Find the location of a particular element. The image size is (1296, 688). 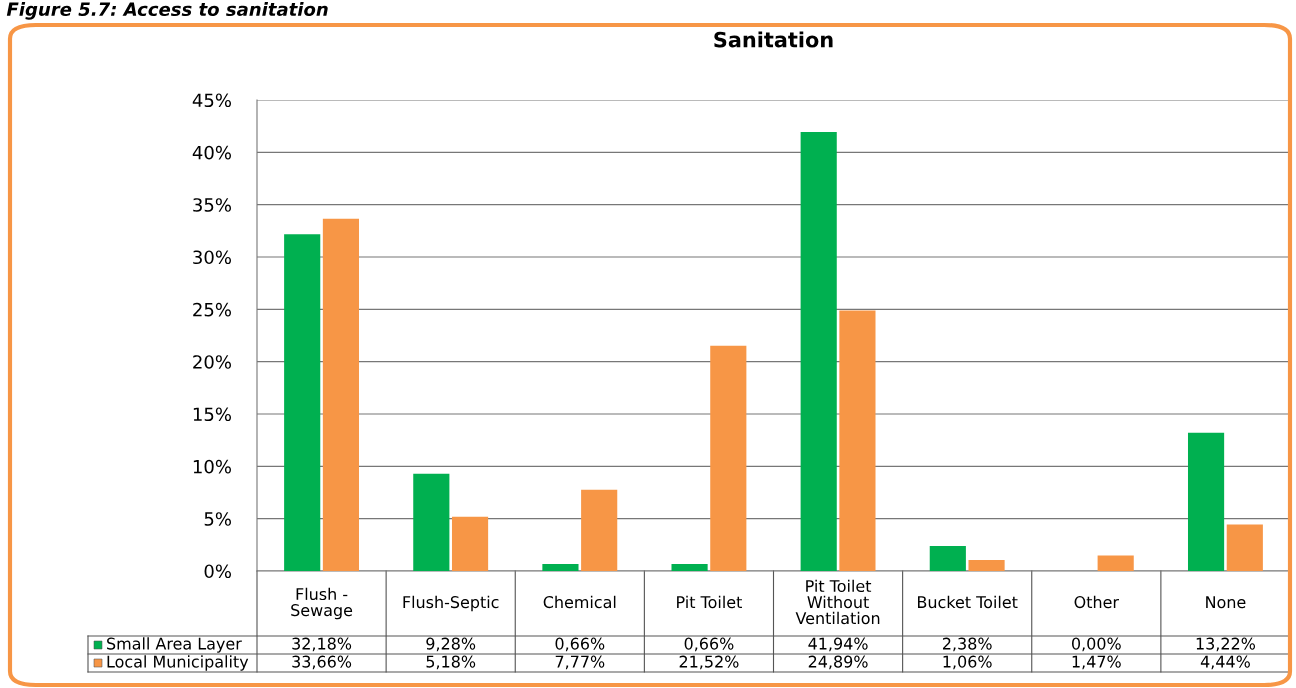

data-label: 1,06% is located at coordinates (967, 662).